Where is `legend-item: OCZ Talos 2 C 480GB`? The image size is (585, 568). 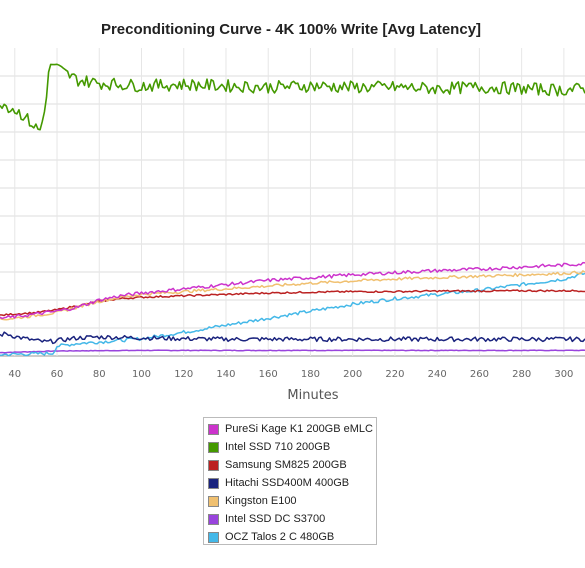 legend-item: OCZ Talos 2 C 480GB is located at coordinates (292, 537).